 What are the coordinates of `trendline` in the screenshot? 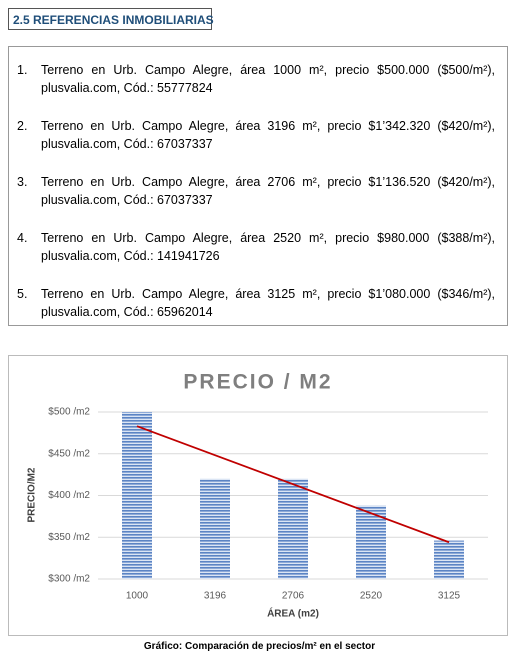 It's located at (293, 484).